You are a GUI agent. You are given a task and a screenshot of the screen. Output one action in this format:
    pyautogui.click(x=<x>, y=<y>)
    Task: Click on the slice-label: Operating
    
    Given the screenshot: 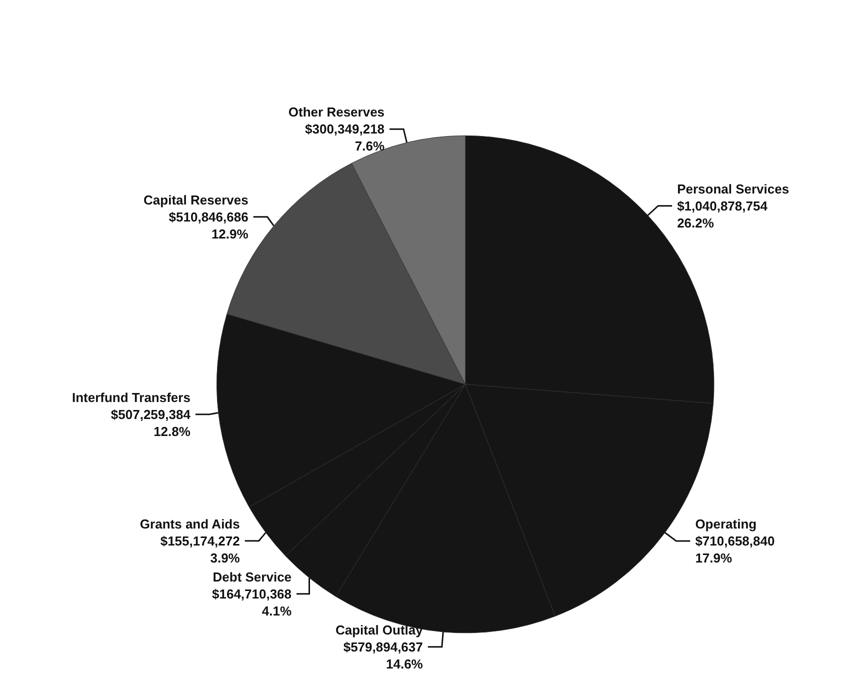 What is the action you would take?
    pyautogui.click(x=726, y=524)
    